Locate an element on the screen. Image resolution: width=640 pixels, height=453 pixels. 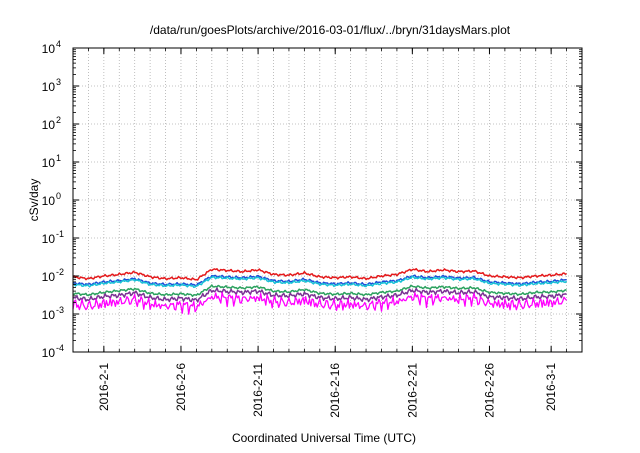
x-tick-label: 2016-2-21 is located at coordinates (412, 390).